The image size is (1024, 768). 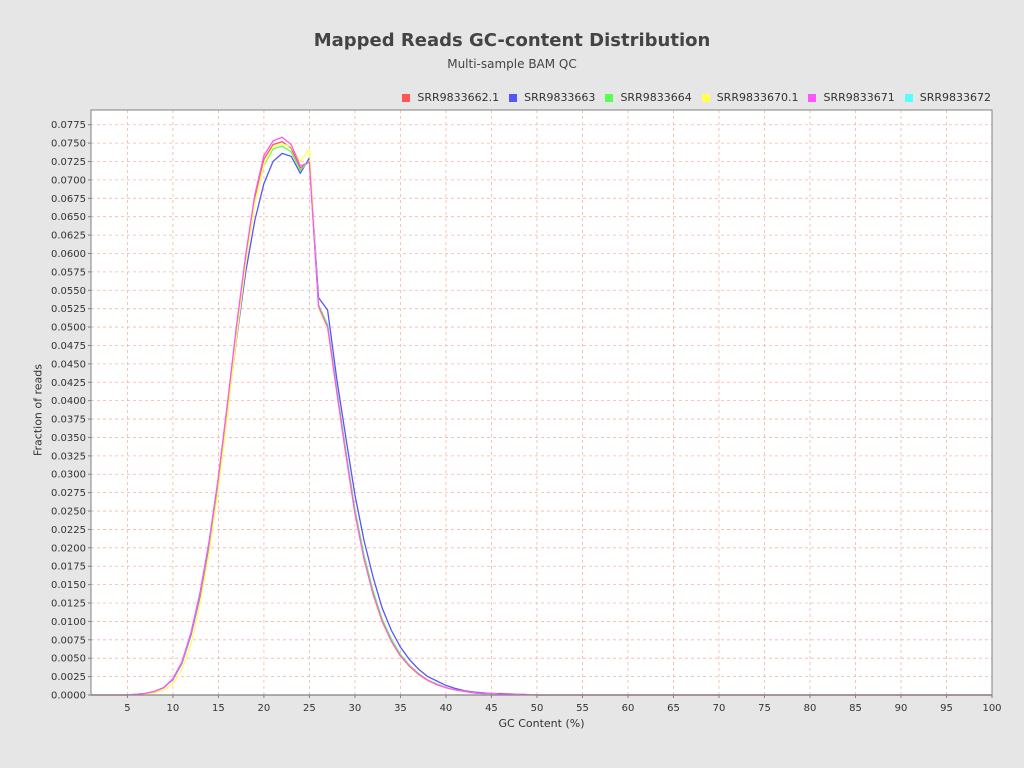 I want to click on y-tick-label: 0.0050, so click(x=68, y=659).